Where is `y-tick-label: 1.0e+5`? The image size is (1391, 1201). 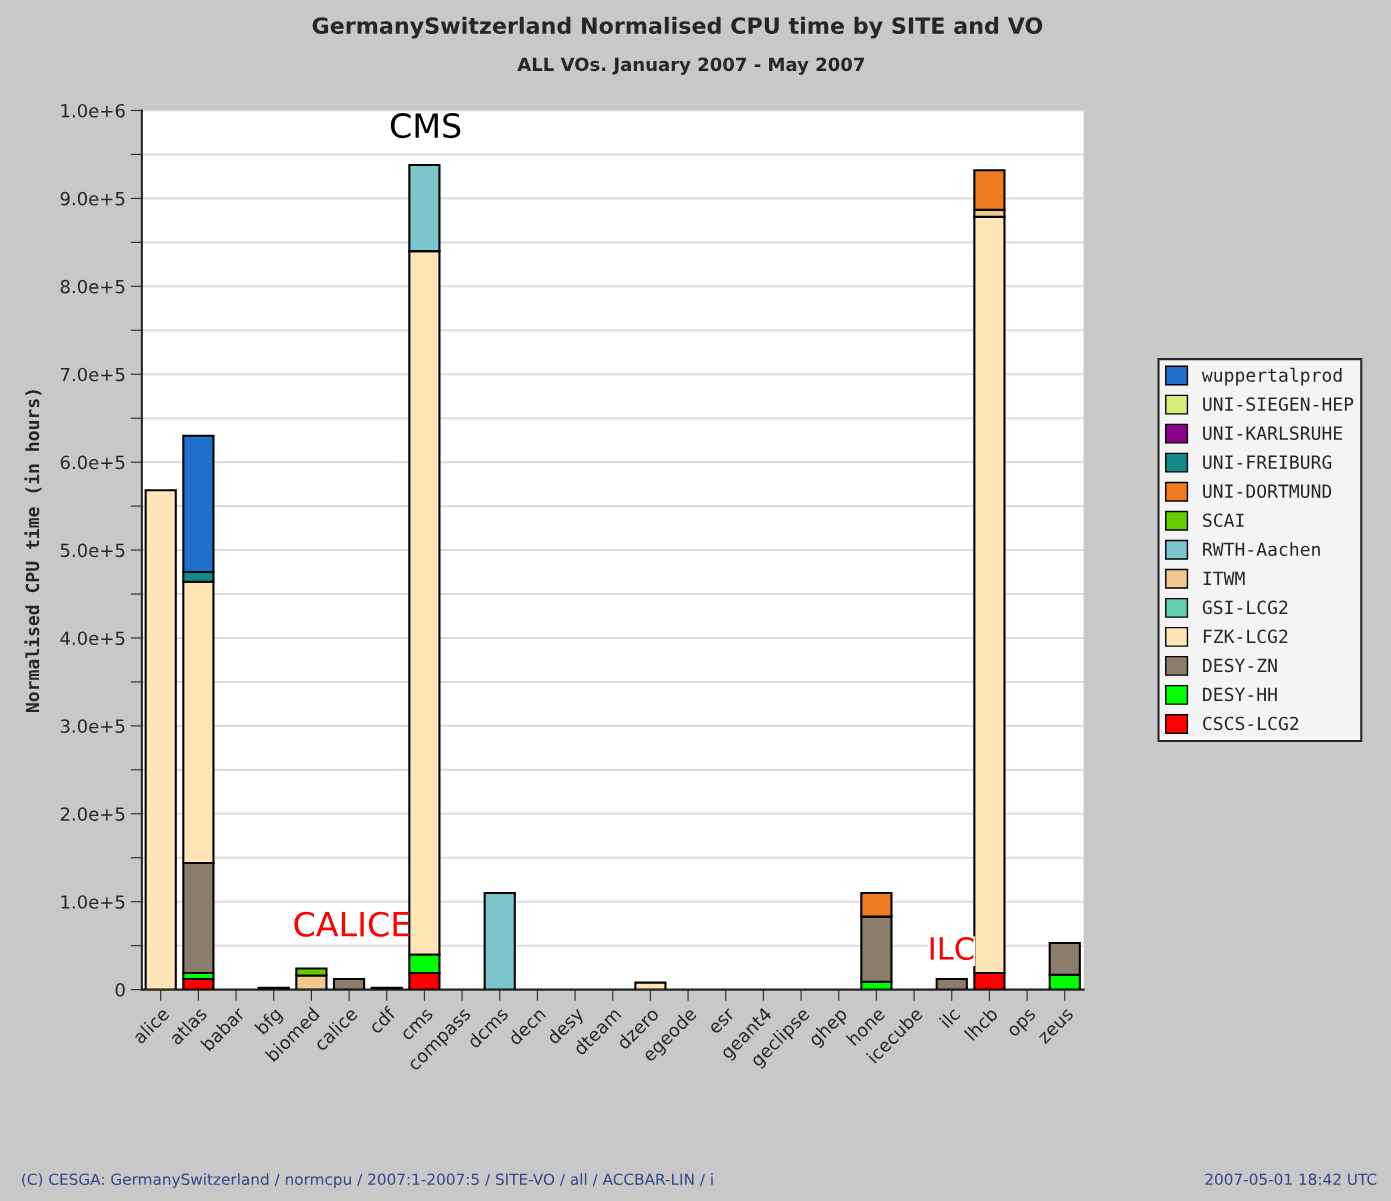 y-tick-label: 1.0e+5 is located at coordinates (93, 902).